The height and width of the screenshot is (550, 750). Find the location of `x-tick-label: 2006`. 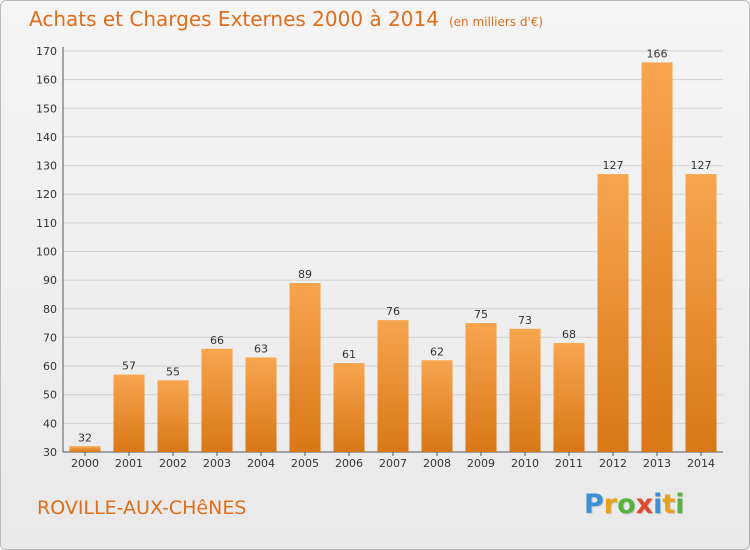

x-tick-label: 2006 is located at coordinates (349, 463).